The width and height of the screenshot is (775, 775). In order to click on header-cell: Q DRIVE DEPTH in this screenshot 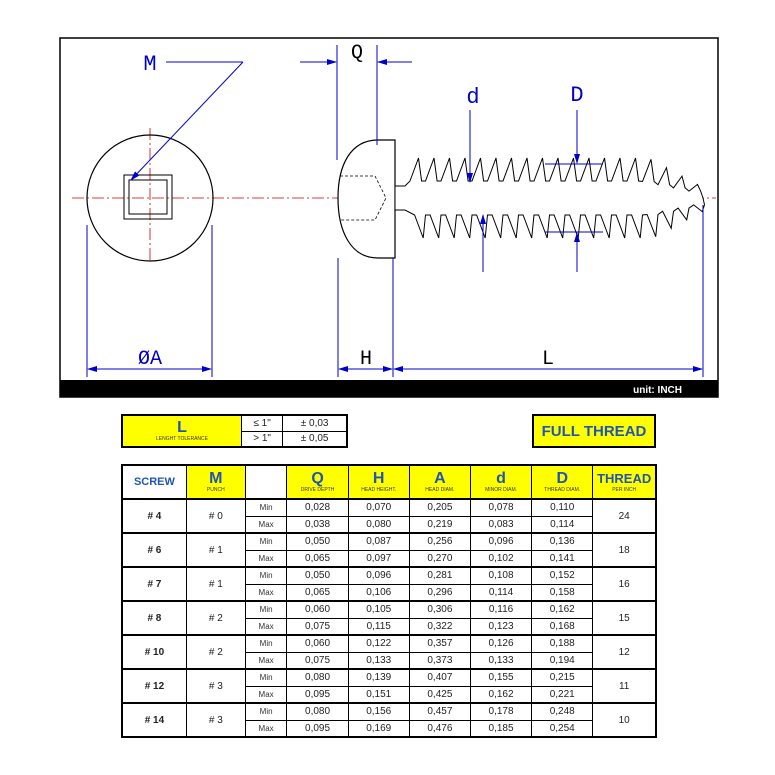, I will do `click(317, 482)`.